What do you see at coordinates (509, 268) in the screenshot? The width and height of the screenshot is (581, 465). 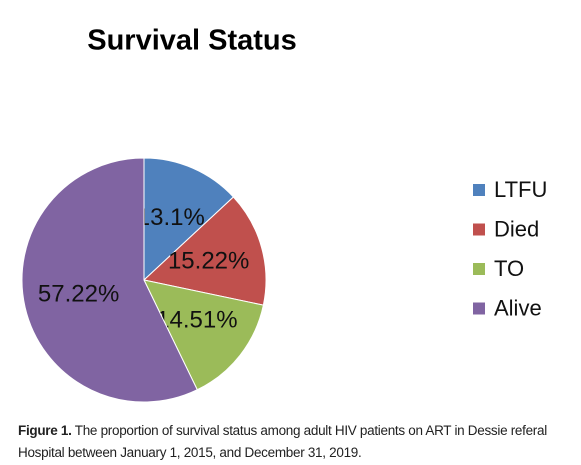 I see `legend-label: TO` at bounding box center [509, 268].